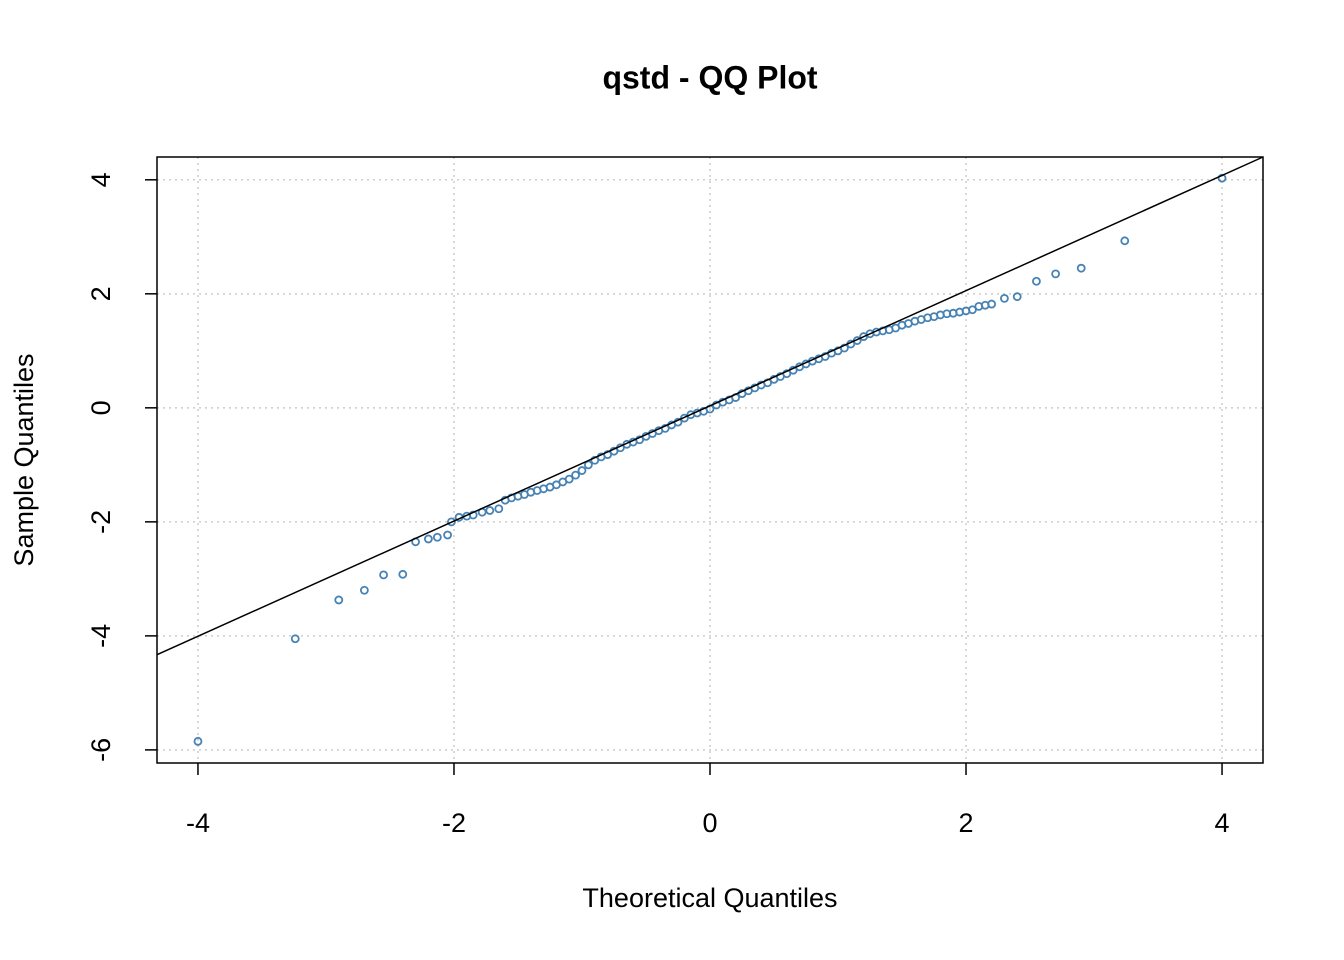 The height and width of the screenshot is (960, 1344). I want to click on x-tick-label: 4, so click(1222, 823).